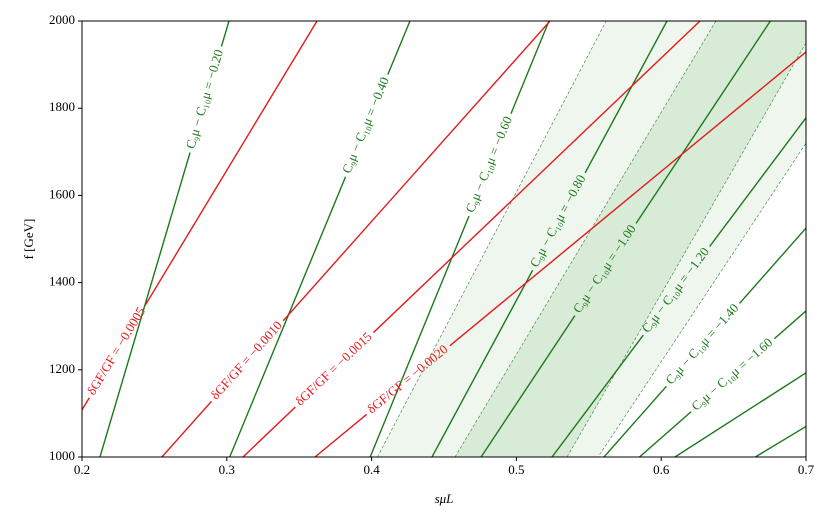 Image resolution: width=830 pixels, height=519 pixels. Describe the element at coordinates (488, 164) in the screenshot. I see `contour-label: C₉μ − C₁₀μ = −0.60` at that location.